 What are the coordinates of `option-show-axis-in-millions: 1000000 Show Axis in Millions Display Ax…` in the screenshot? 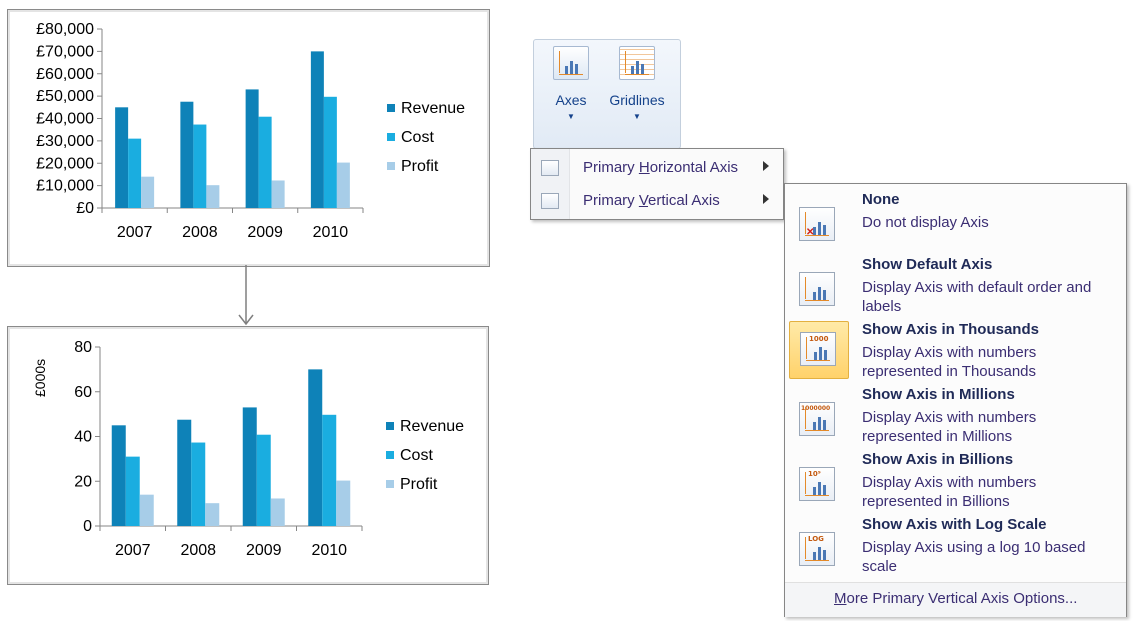 It's located at (955, 418).